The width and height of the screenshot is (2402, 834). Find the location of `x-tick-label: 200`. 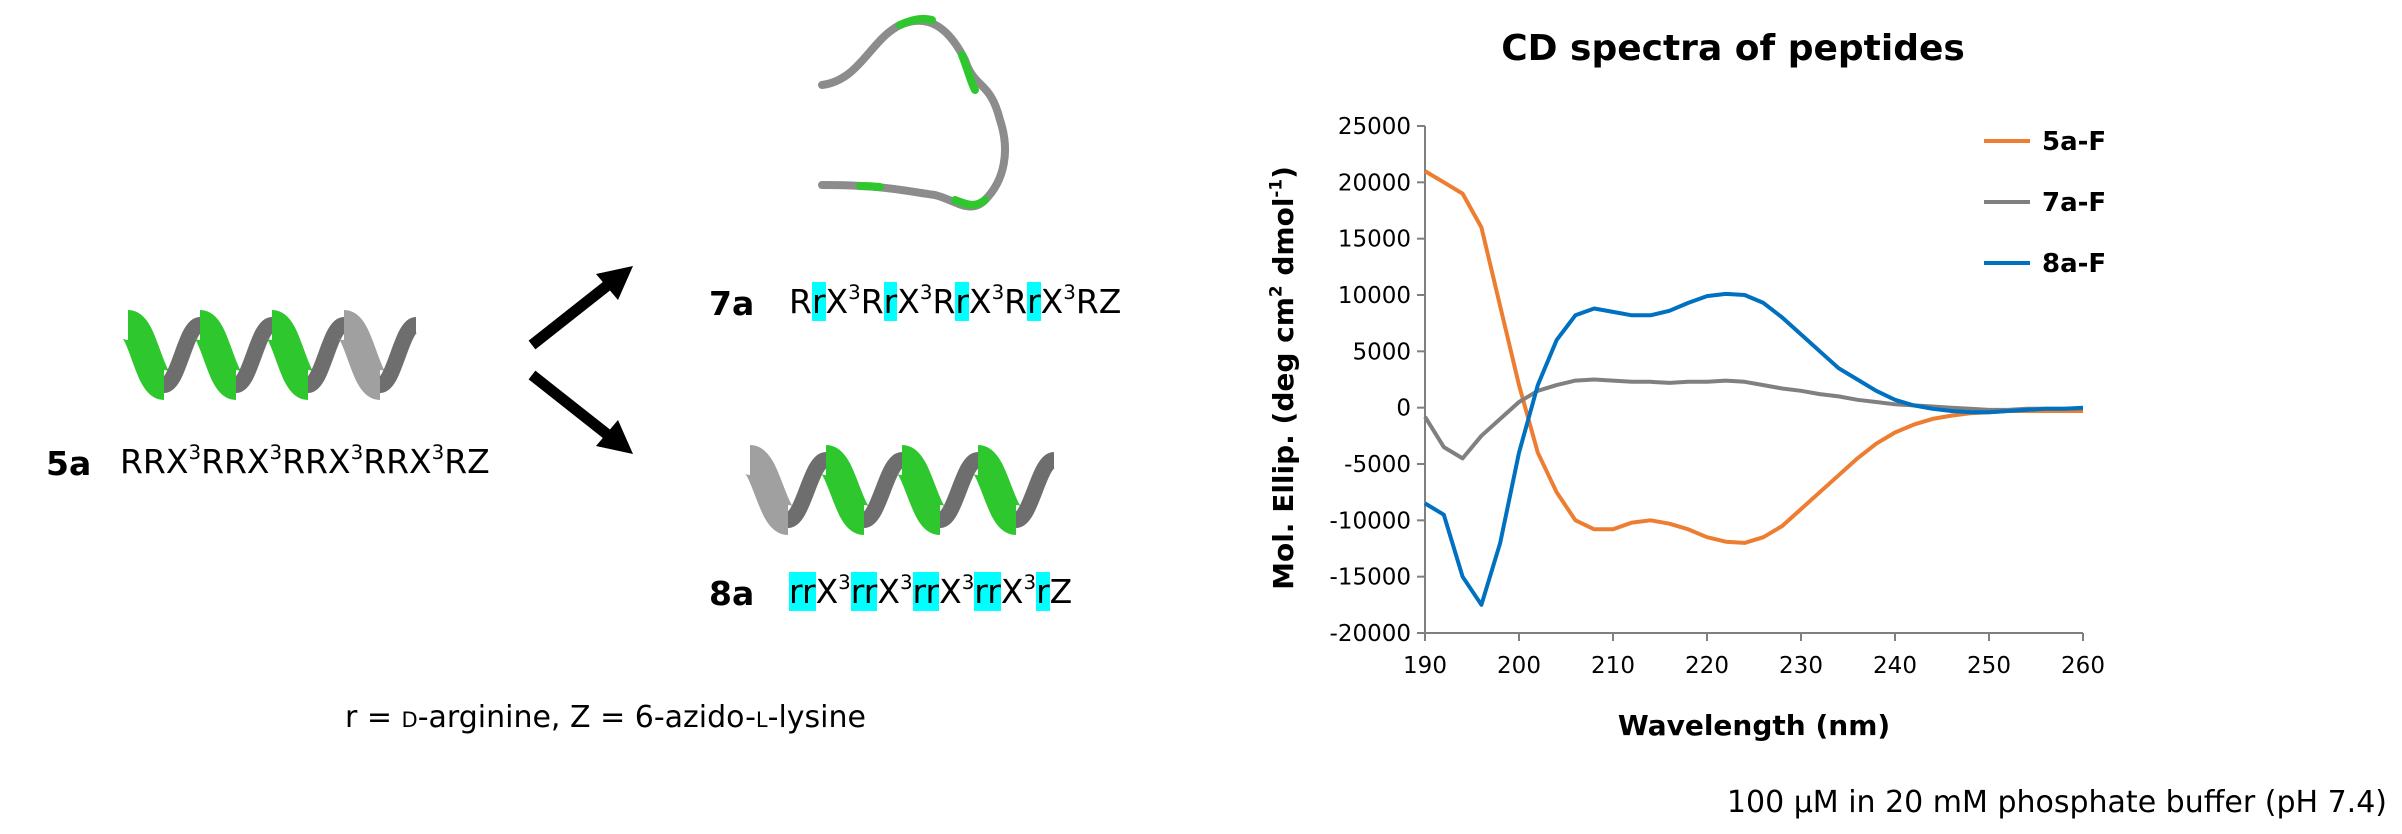

x-tick-label: 200 is located at coordinates (1519, 666).